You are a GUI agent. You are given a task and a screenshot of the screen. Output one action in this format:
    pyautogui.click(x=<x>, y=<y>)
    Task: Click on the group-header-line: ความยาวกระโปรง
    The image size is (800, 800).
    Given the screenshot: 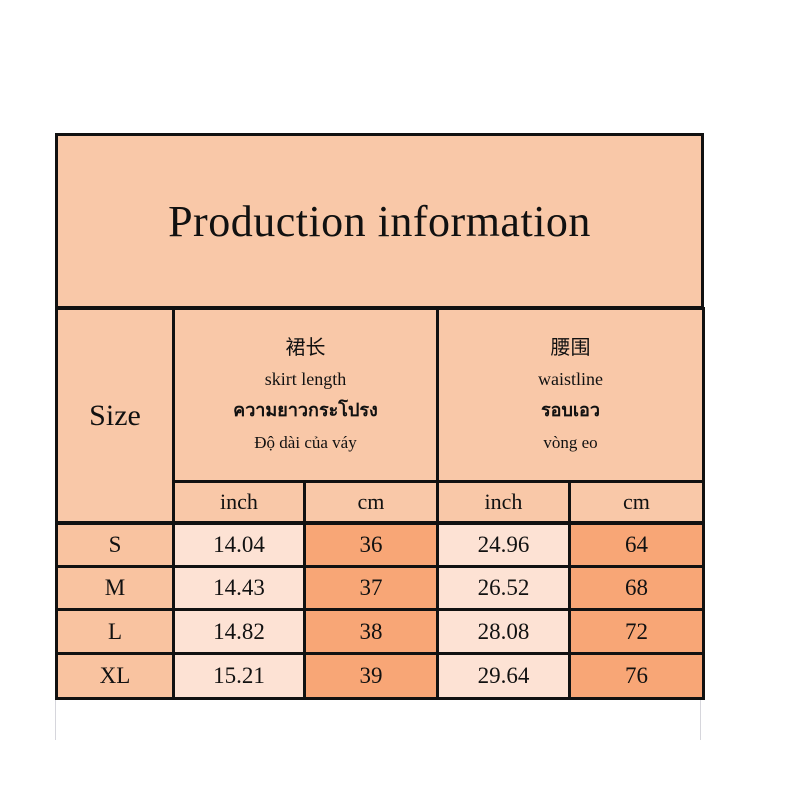 What is the action you would take?
    pyautogui.click(x=305, y=410)
    